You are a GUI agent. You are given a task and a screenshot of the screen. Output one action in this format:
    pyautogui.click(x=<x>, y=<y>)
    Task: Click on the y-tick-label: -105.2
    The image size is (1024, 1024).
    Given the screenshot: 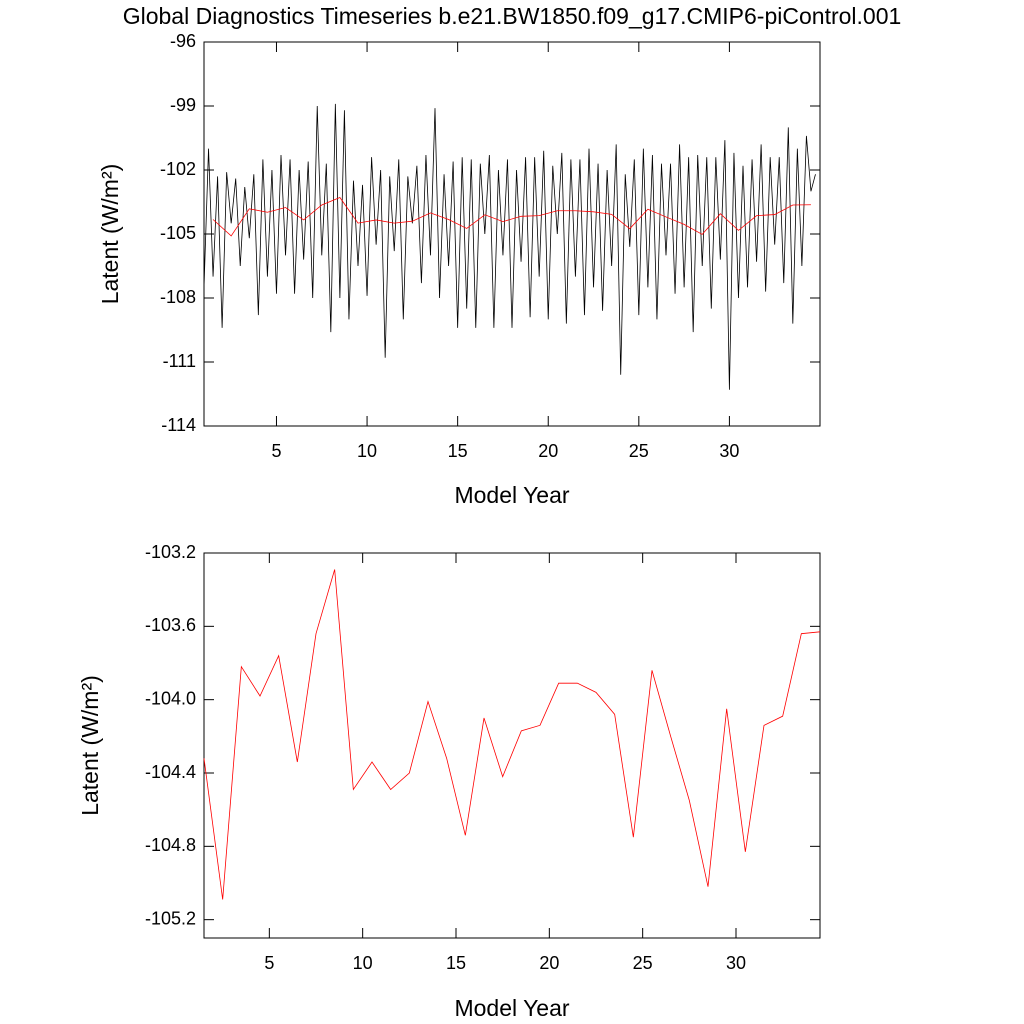 What is the action you would take?
    pyautogui.click(x=170, y=918)
    